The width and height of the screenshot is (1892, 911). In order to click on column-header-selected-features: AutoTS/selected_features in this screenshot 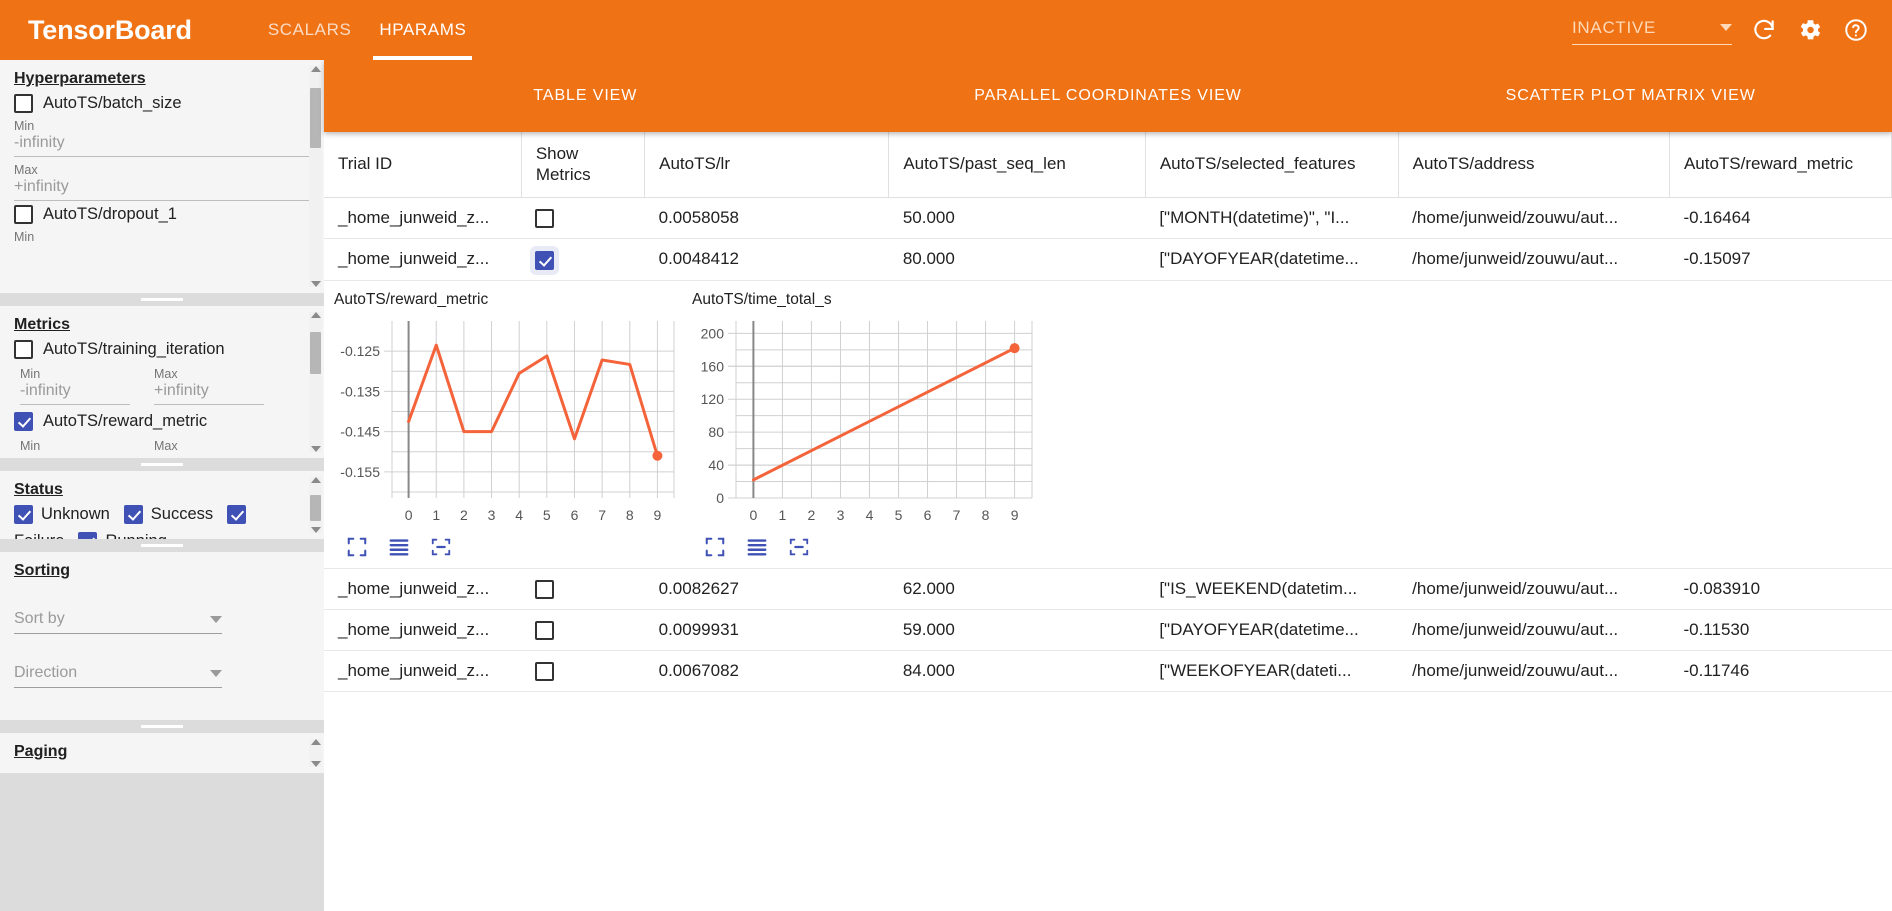, I will do `click(1272, 165)`.